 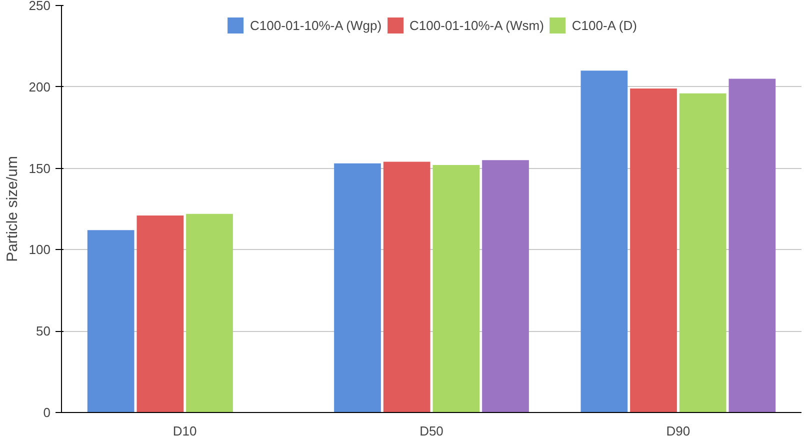 What do you see at coordinates (432, 431) in the screenshot?
I see `x-tick-label: D50` at bounding box center [432, 431].